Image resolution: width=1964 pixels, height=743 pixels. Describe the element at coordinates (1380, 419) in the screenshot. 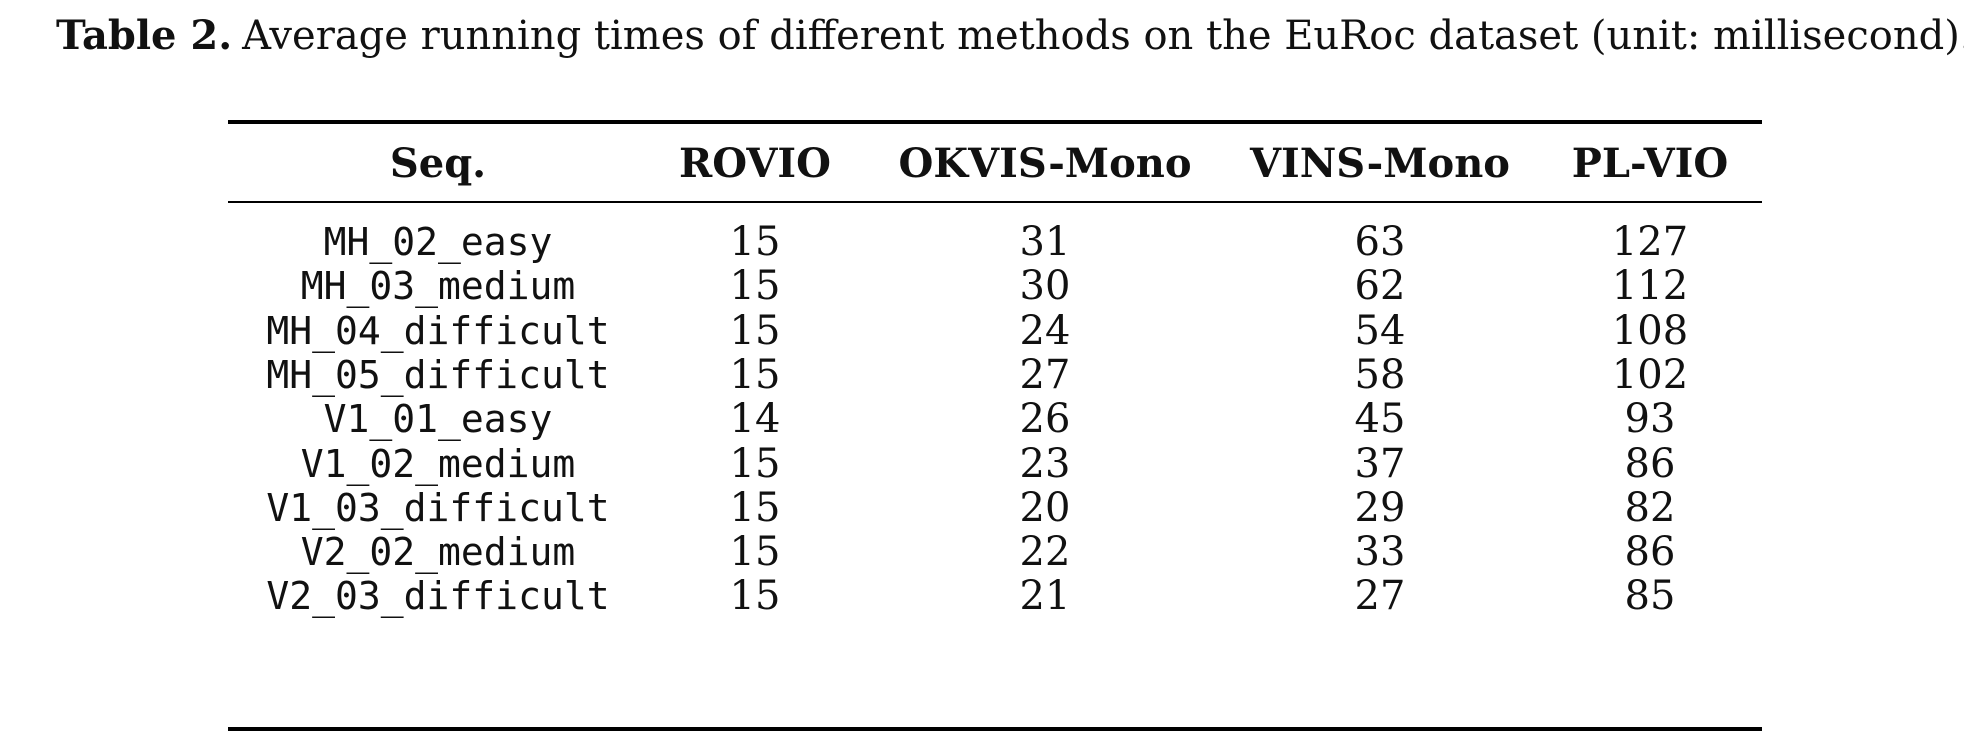

I see `runtime-cell: 45` at that location.